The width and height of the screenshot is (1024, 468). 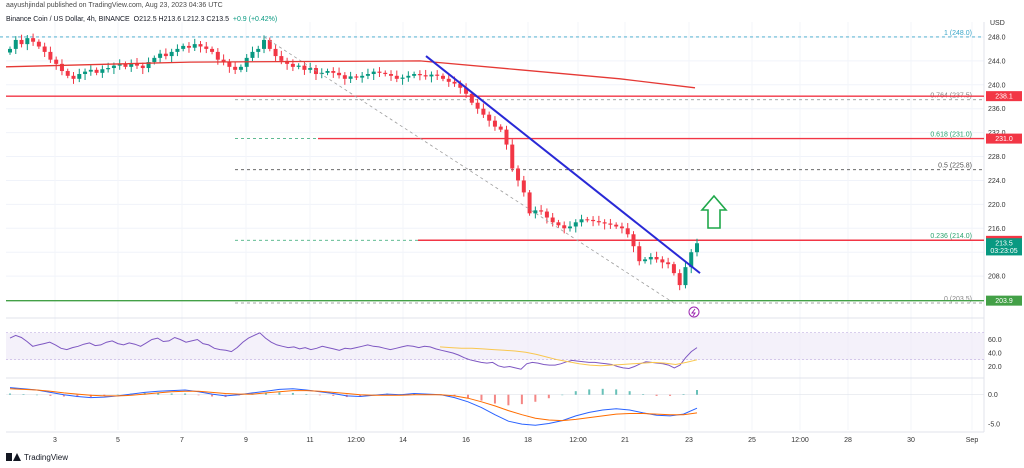 I want to click on price-tick: 220.0, so click(x=997, y=205).